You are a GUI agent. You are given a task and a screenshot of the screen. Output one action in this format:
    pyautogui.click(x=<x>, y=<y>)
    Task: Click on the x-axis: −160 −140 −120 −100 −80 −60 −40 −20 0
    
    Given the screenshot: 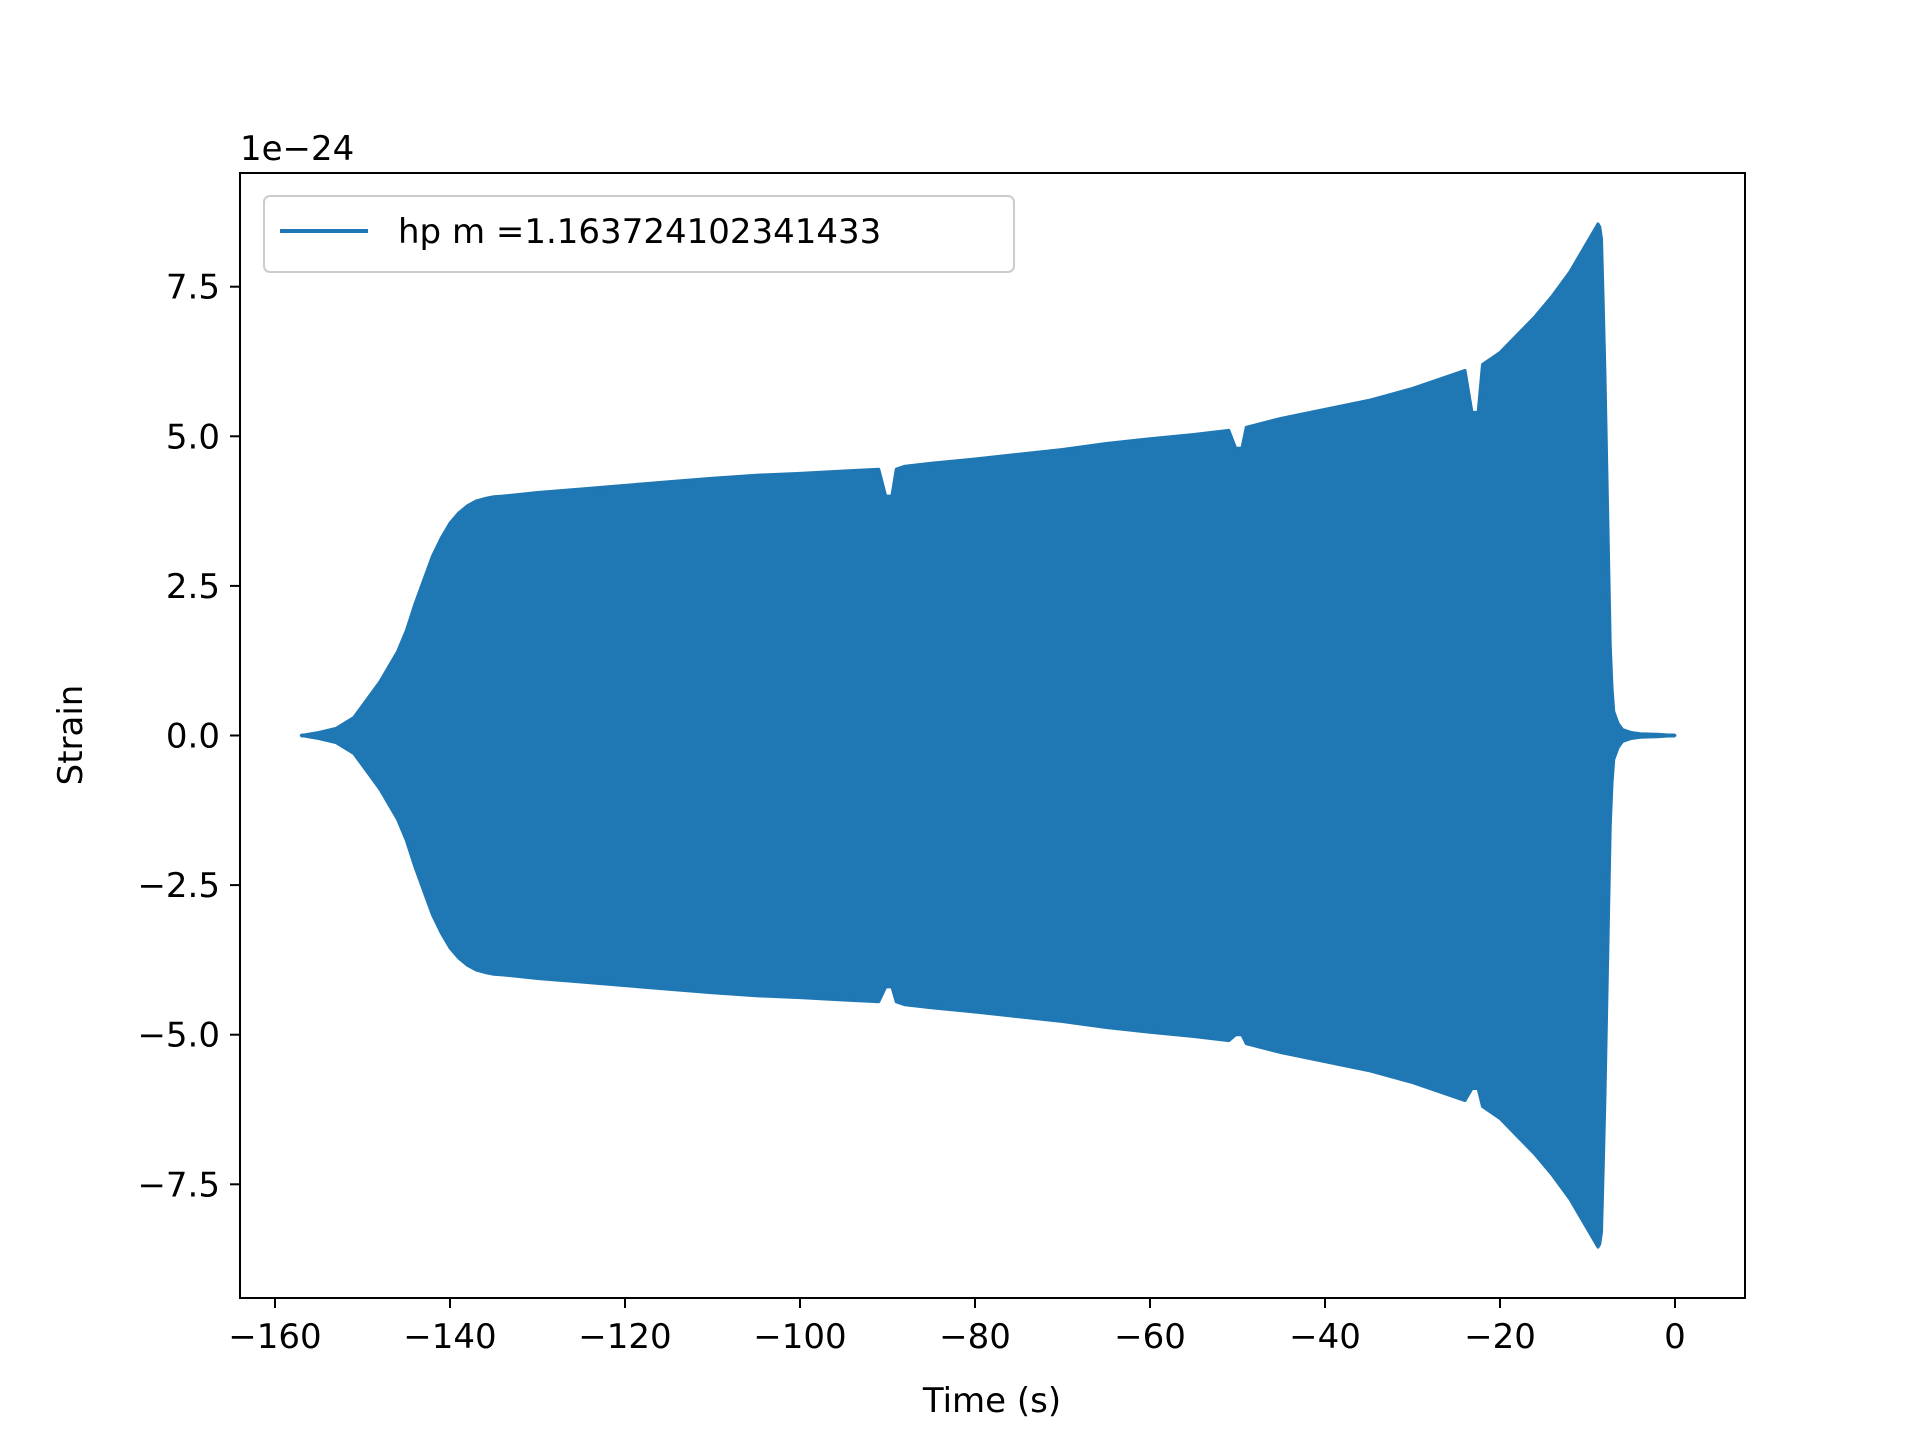 What is the action you would take?
    pyautogui.click(x=957, y=1327)
    